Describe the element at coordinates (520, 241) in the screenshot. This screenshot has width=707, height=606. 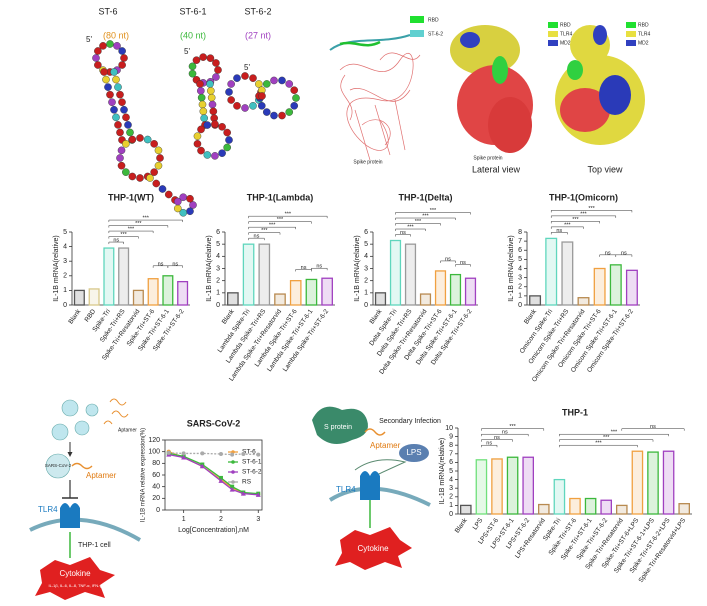
I see `y-tick-label: 7` at that location.